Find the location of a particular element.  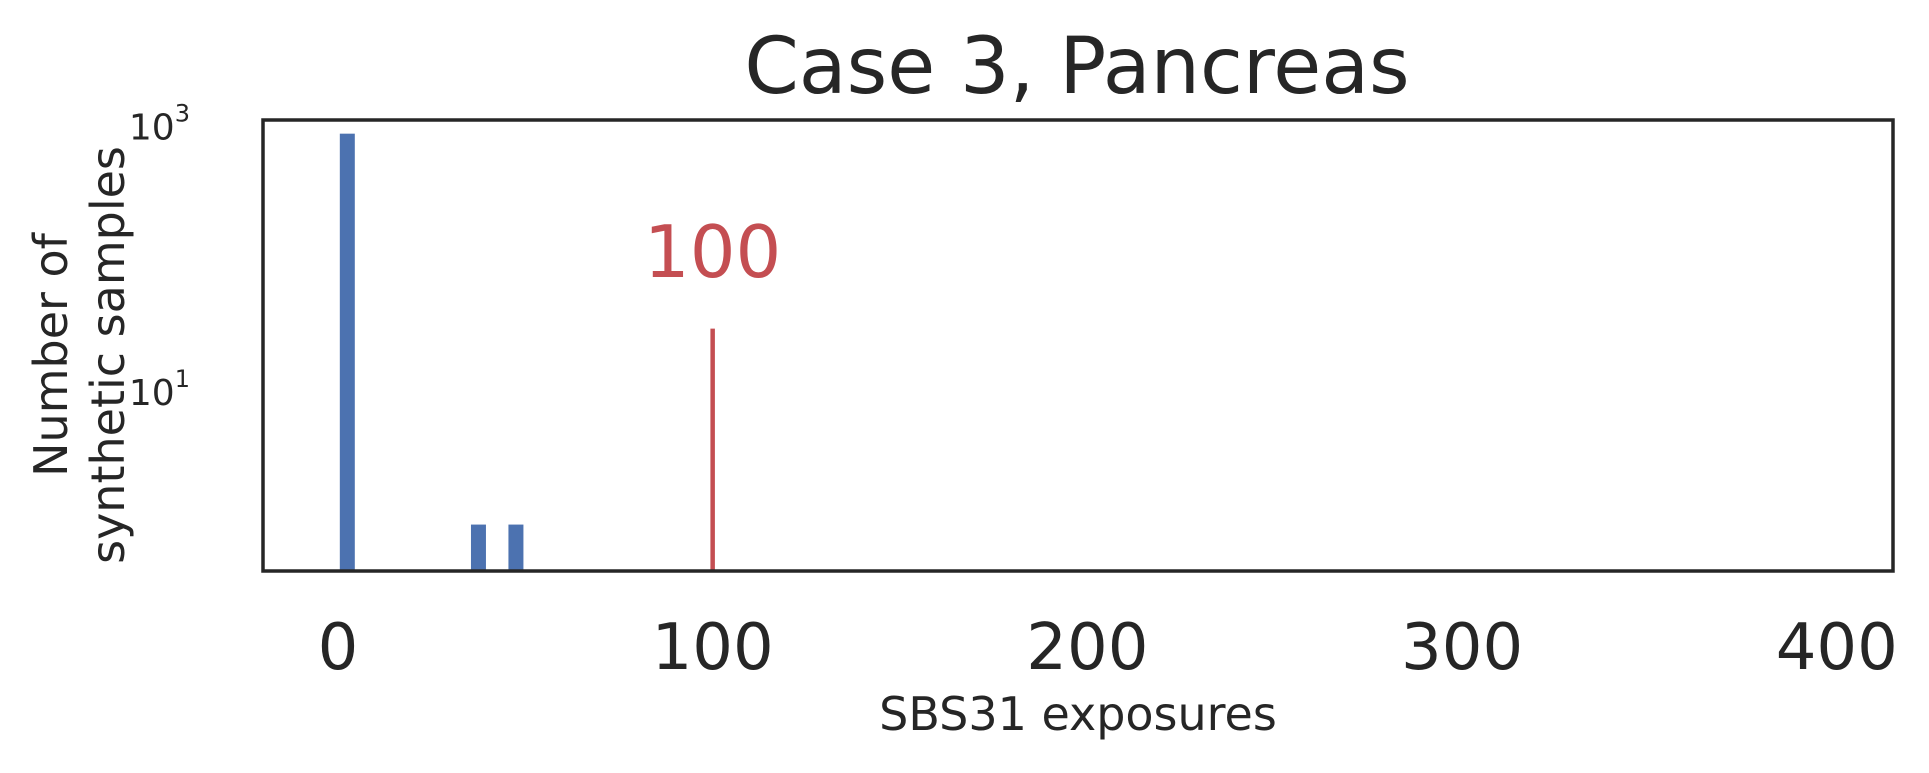

x-tick-label-3: 200 is located at coordinates (1087, 648).